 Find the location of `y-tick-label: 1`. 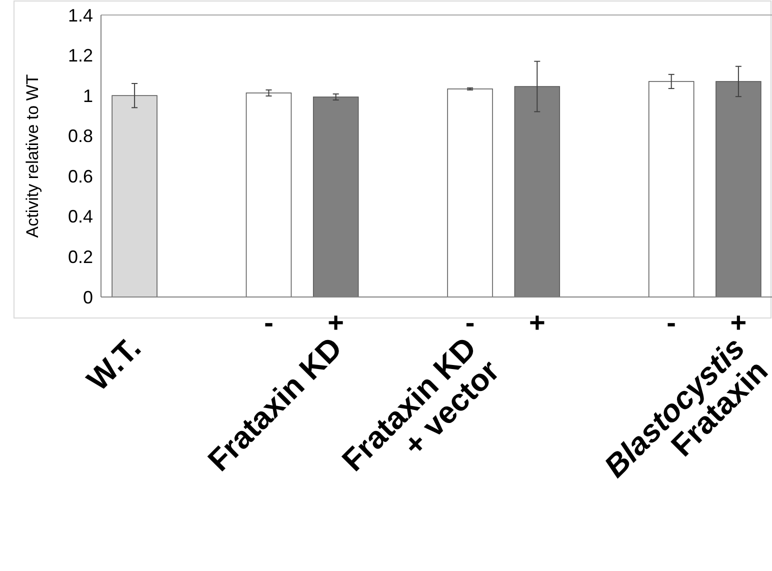

y-tick-label: 1 is located at coordinates (87, 96).